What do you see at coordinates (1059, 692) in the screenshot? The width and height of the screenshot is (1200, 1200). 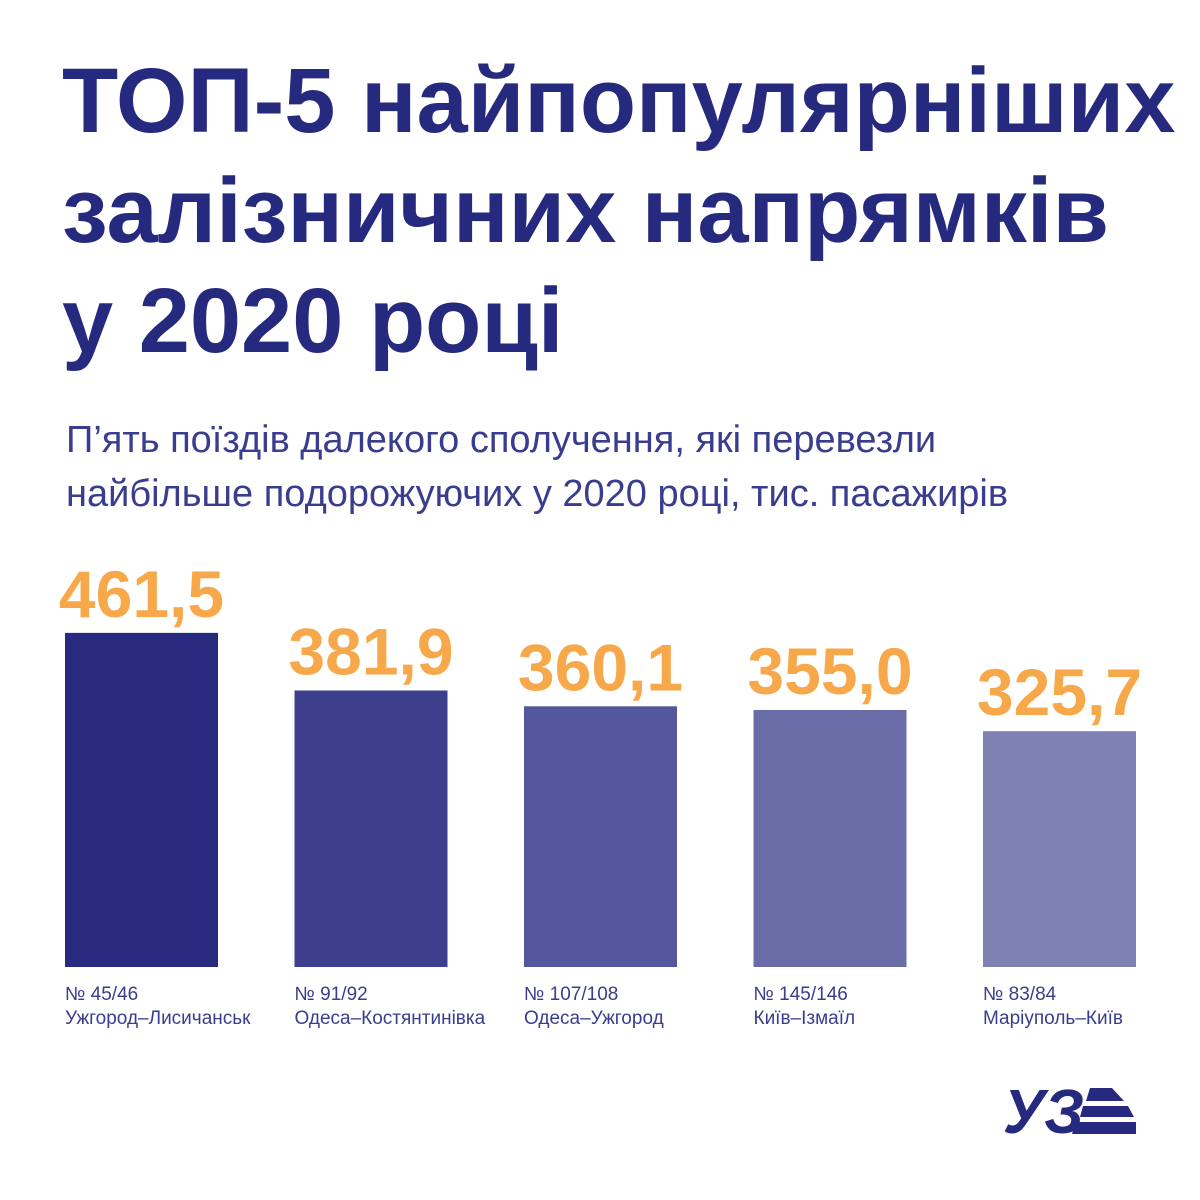 I see `value-label: 325,7` at bounding box center [1059, 692].